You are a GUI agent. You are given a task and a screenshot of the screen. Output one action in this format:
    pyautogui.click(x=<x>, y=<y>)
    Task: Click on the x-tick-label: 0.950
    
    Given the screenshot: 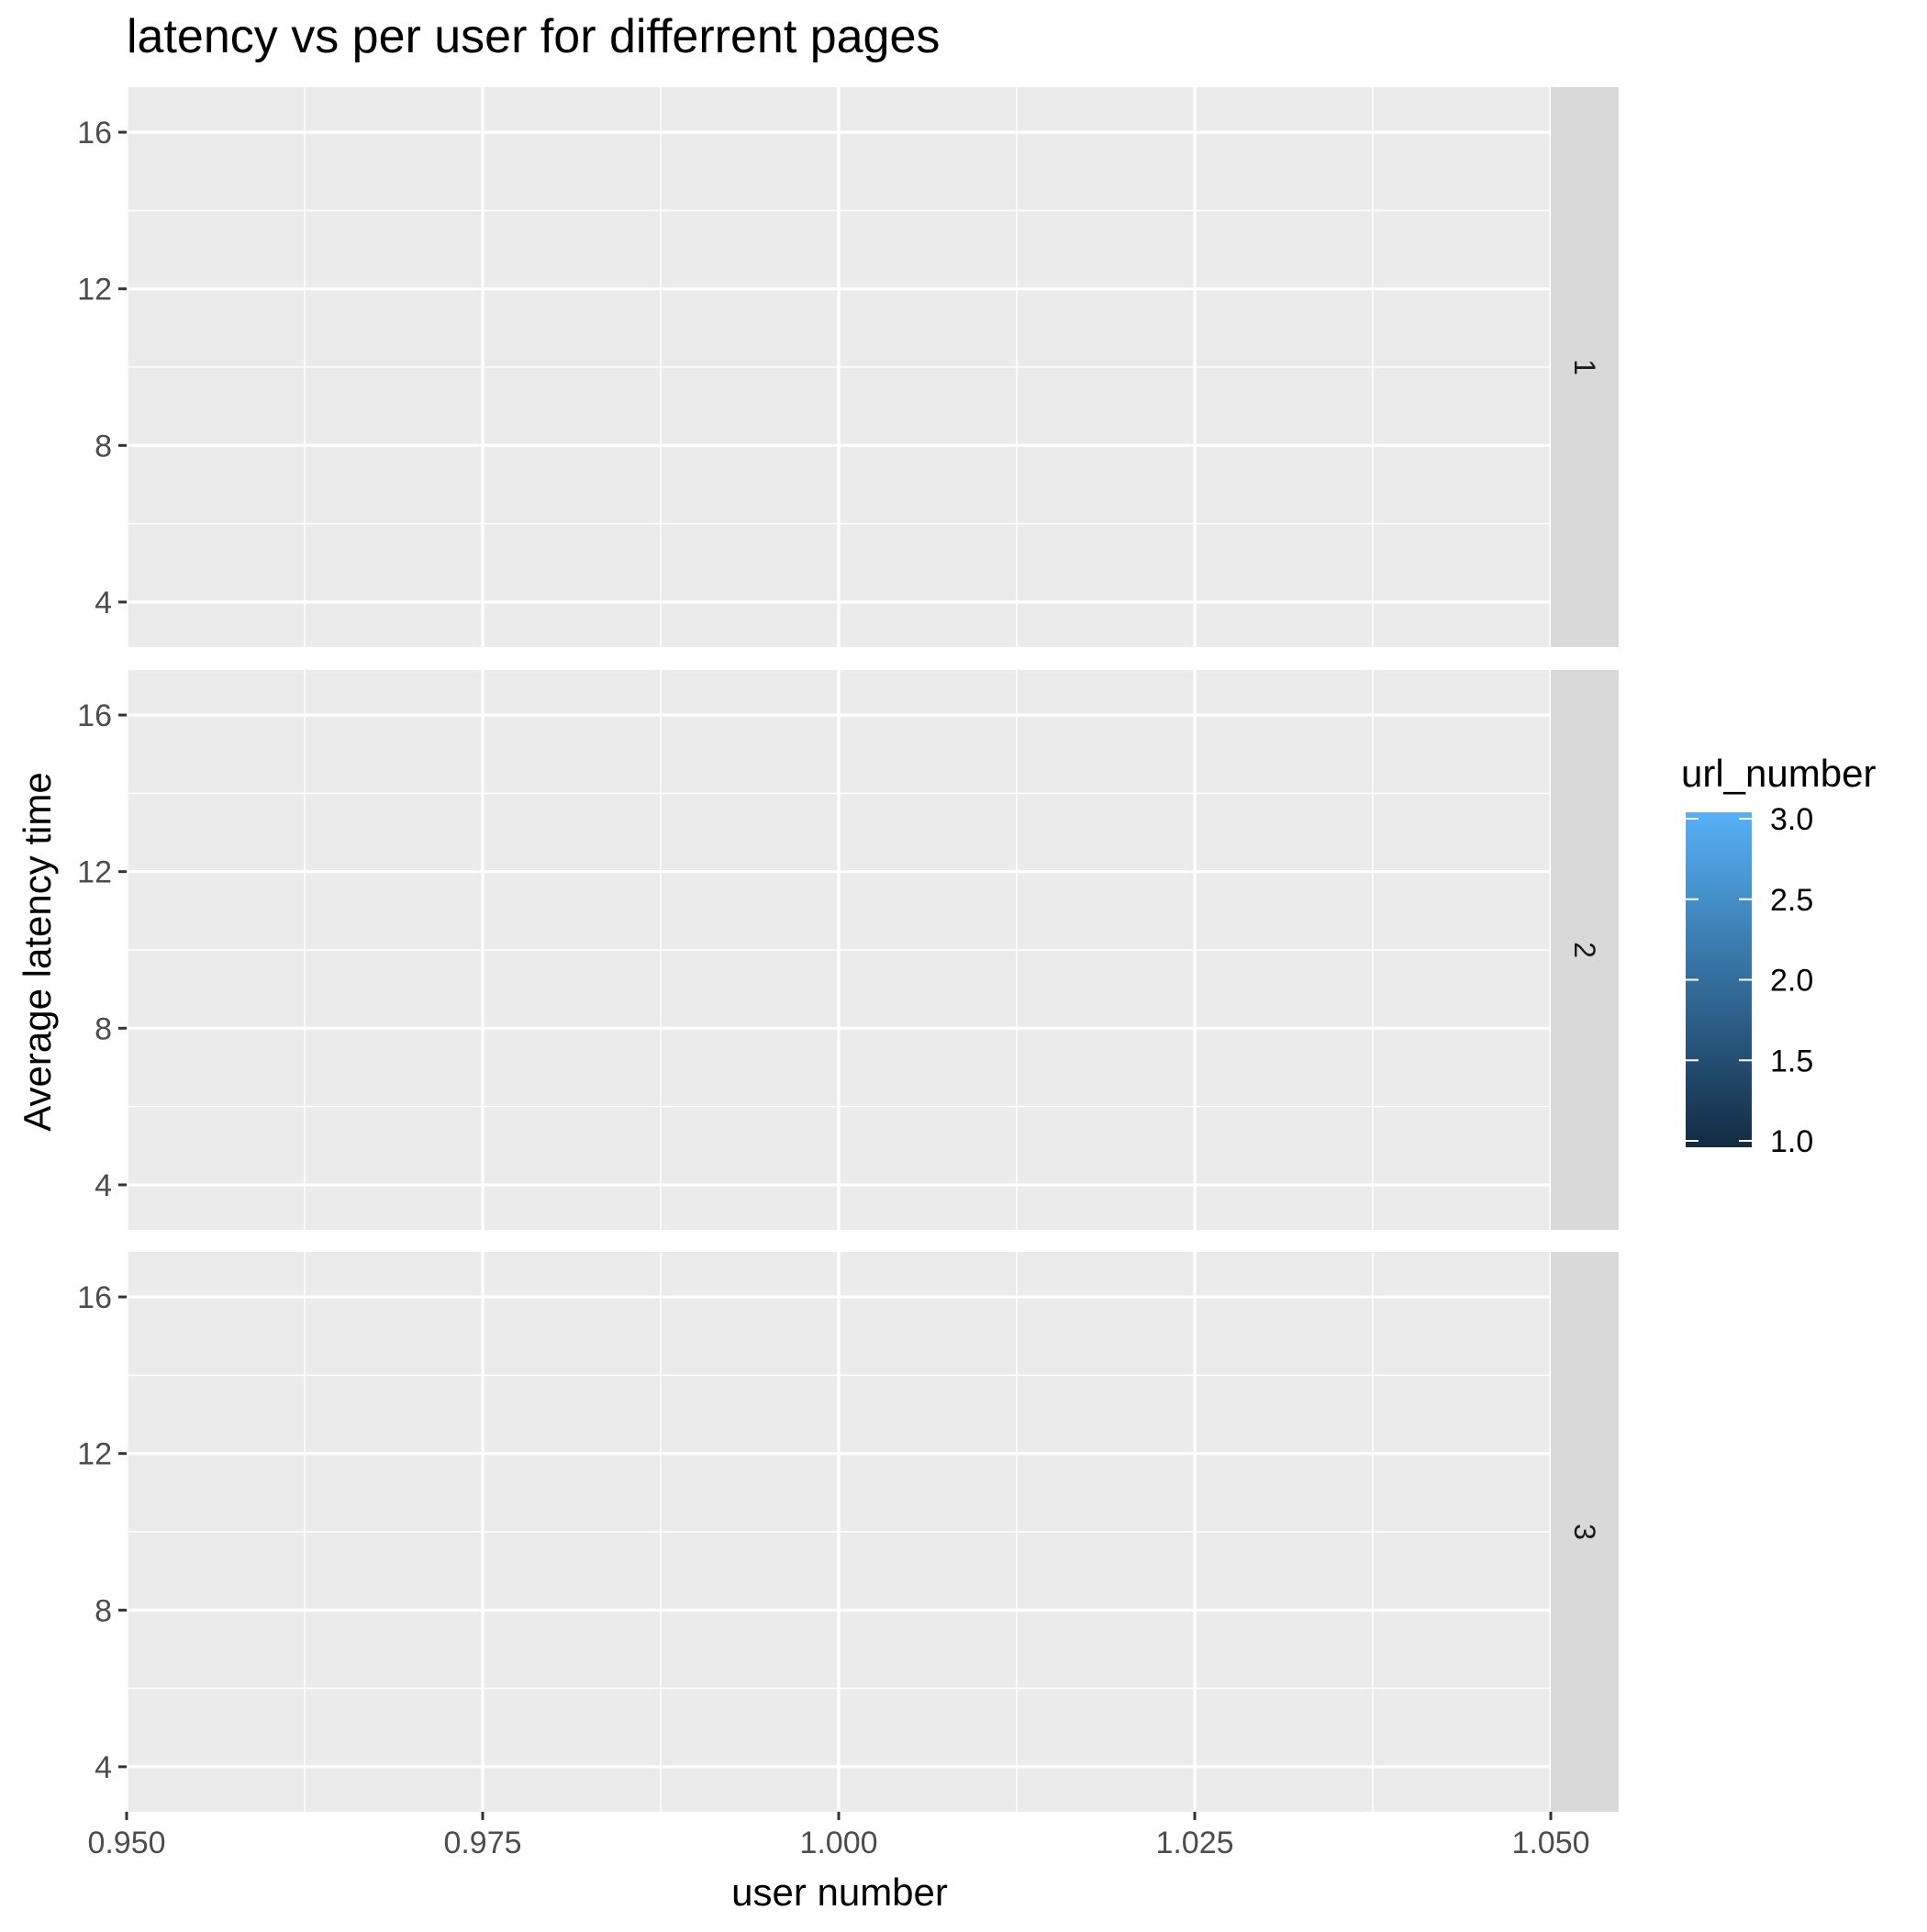 What is the action you would take?
    pyautogui.click(x=126, y=1843)
    